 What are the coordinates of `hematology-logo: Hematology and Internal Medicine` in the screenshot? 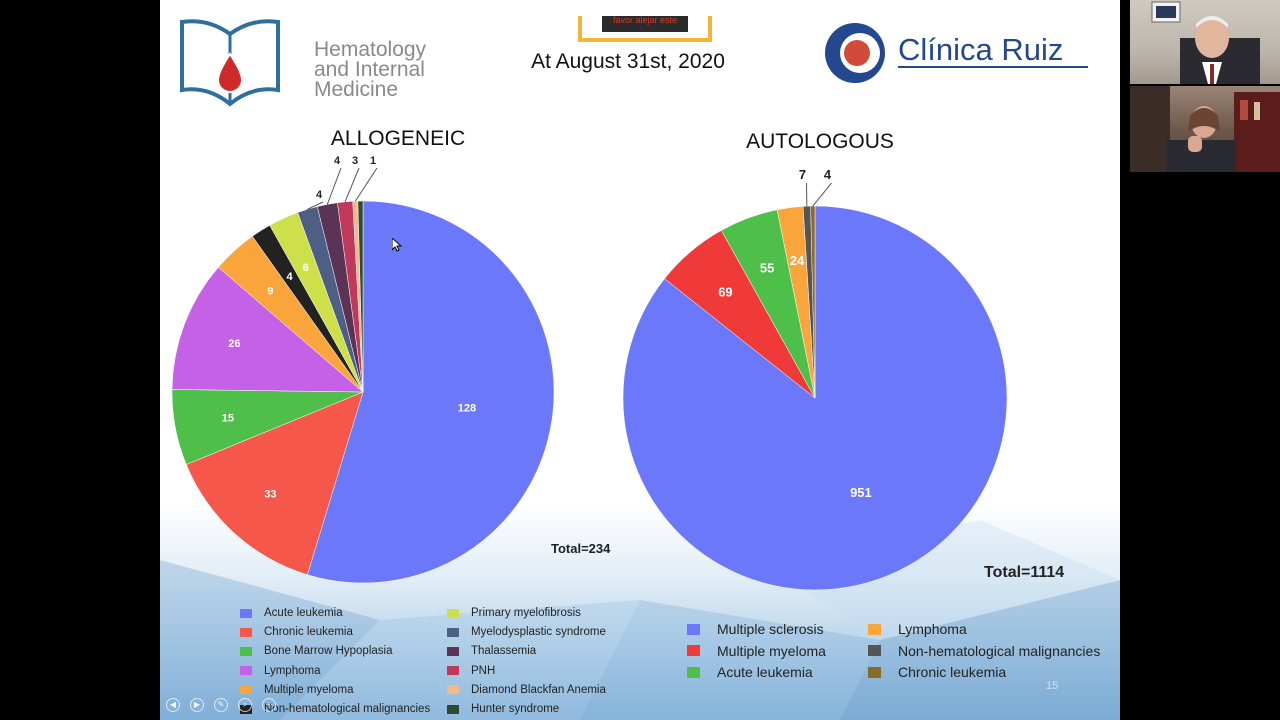 It's located at (303, 63).